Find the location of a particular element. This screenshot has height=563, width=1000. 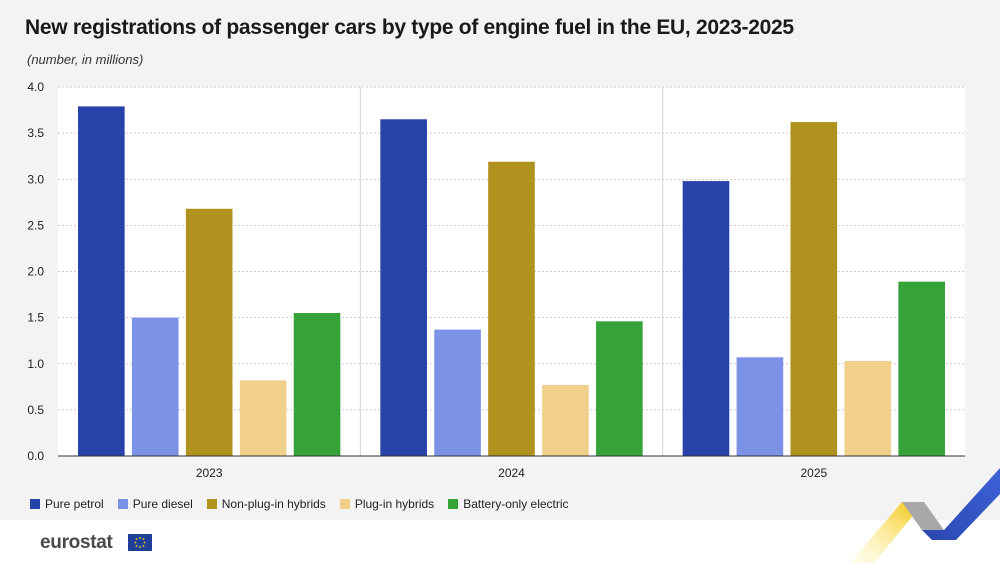

legend-label: Pure diesel is located at coordinates (162, 504).